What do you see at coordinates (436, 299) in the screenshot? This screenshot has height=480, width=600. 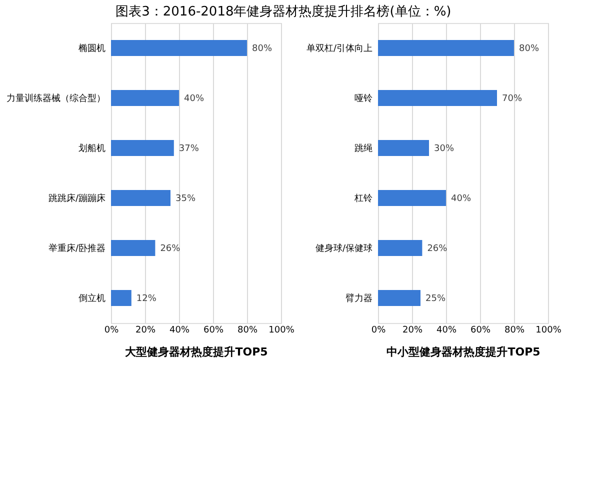 I see `data-label: 25%` at bounding box center [436, 299].